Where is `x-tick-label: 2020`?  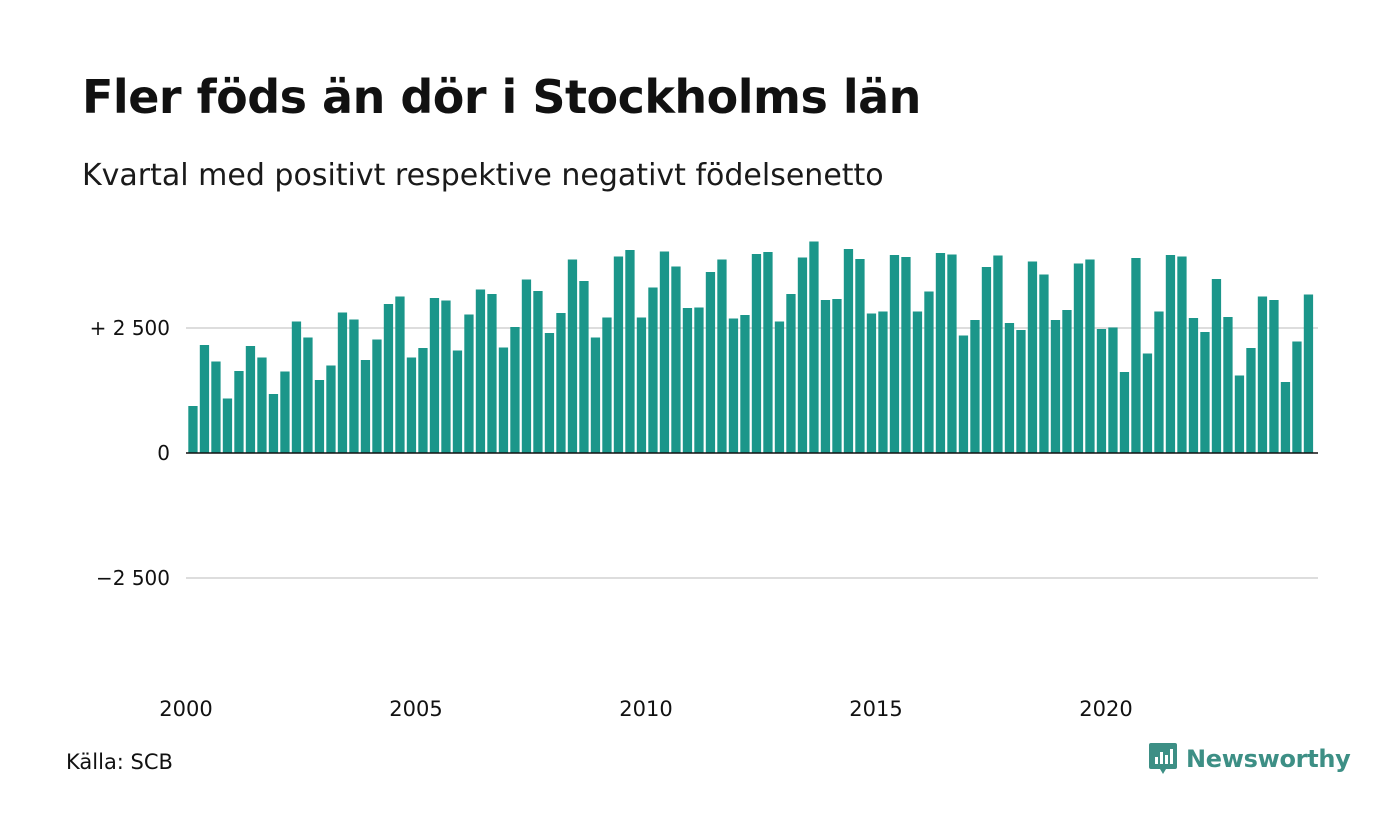 x-tick-label: 2020 is located at coordinates (1105, 709).